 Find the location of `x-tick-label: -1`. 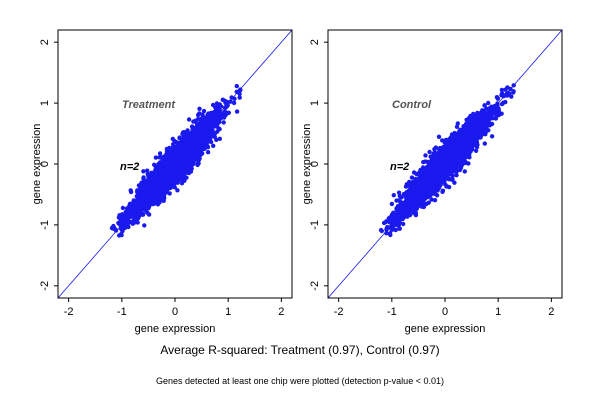

x-tick-label: -1 is located at coordinates (122, 312).